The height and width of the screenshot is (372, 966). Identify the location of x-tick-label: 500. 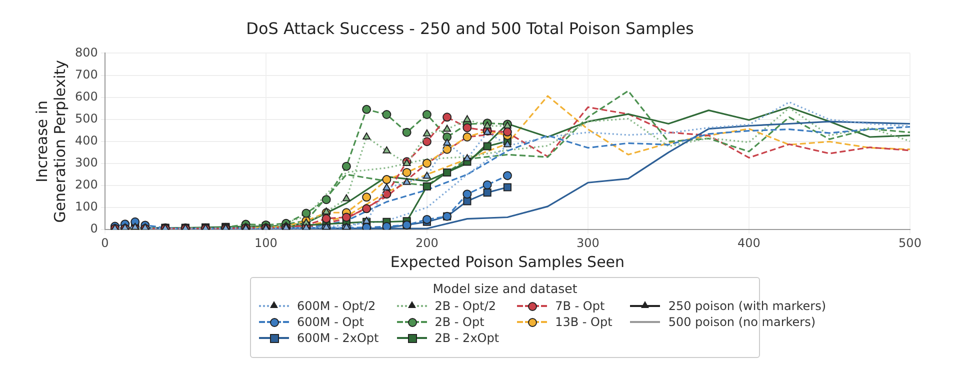
(910, 243).